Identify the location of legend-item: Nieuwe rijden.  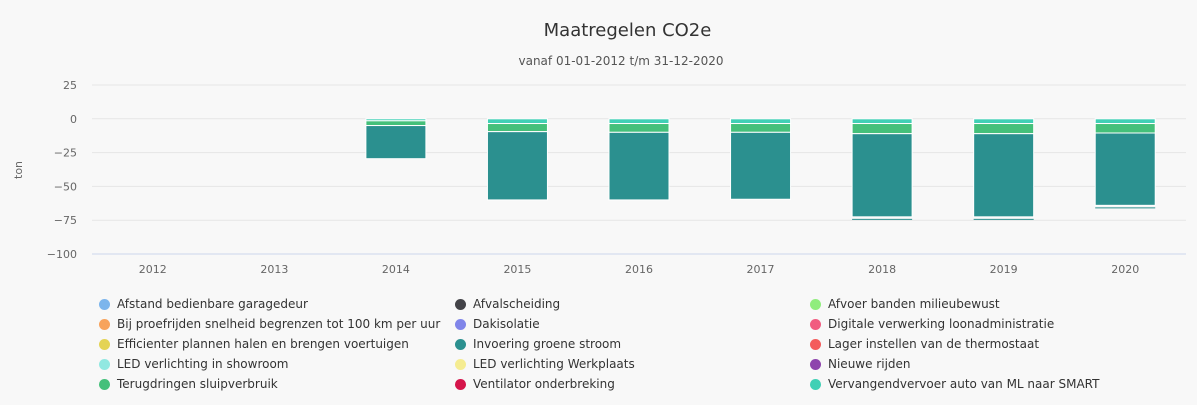
(860, 364).